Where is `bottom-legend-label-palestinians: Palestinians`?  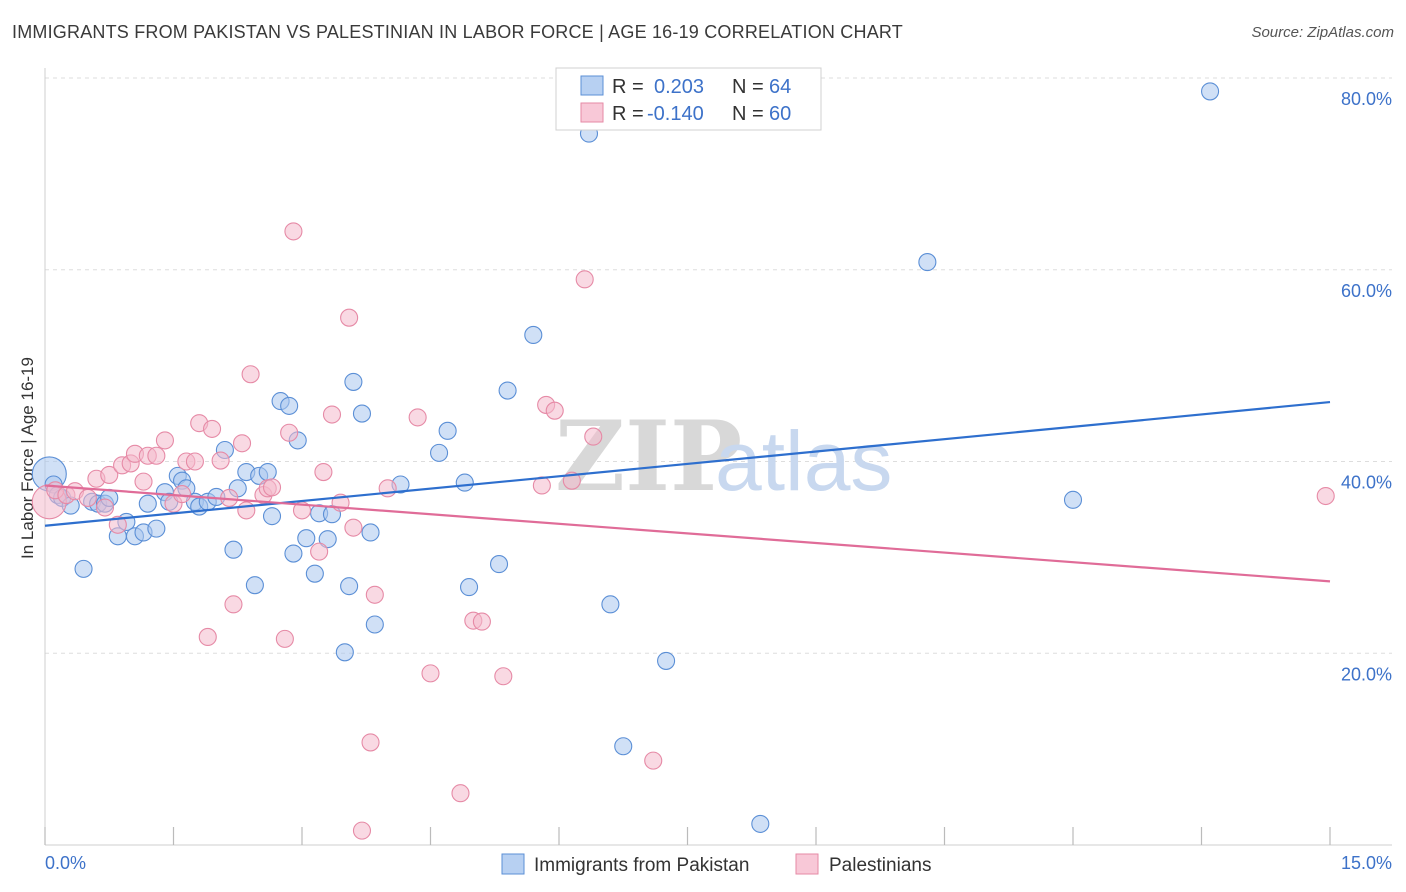
bottom-legend-label-palestinians: Palestinians is located at coordinates (880, 865).